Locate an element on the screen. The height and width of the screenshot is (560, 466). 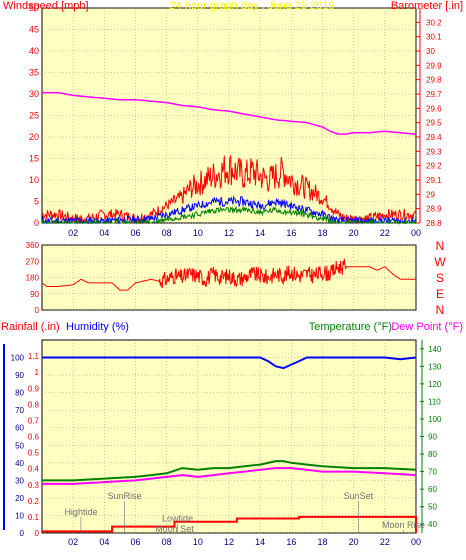
windspeed-tick-label: 45 is located at coordinates (34, 30).